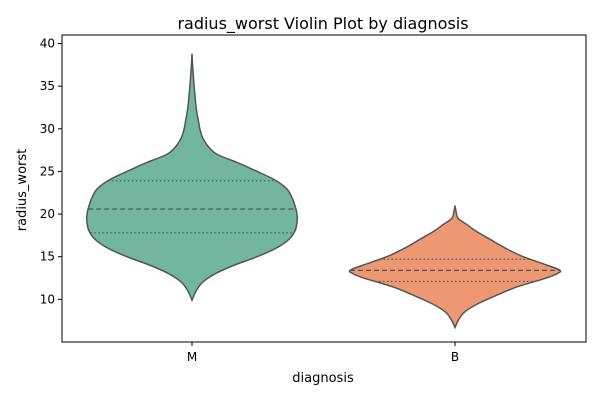 This screenshot has height=400, width=600. What do you see at coordinates (47, 171) in the screenshot?
I see `y-tick-label: 25` at bounding box center [47, 171].